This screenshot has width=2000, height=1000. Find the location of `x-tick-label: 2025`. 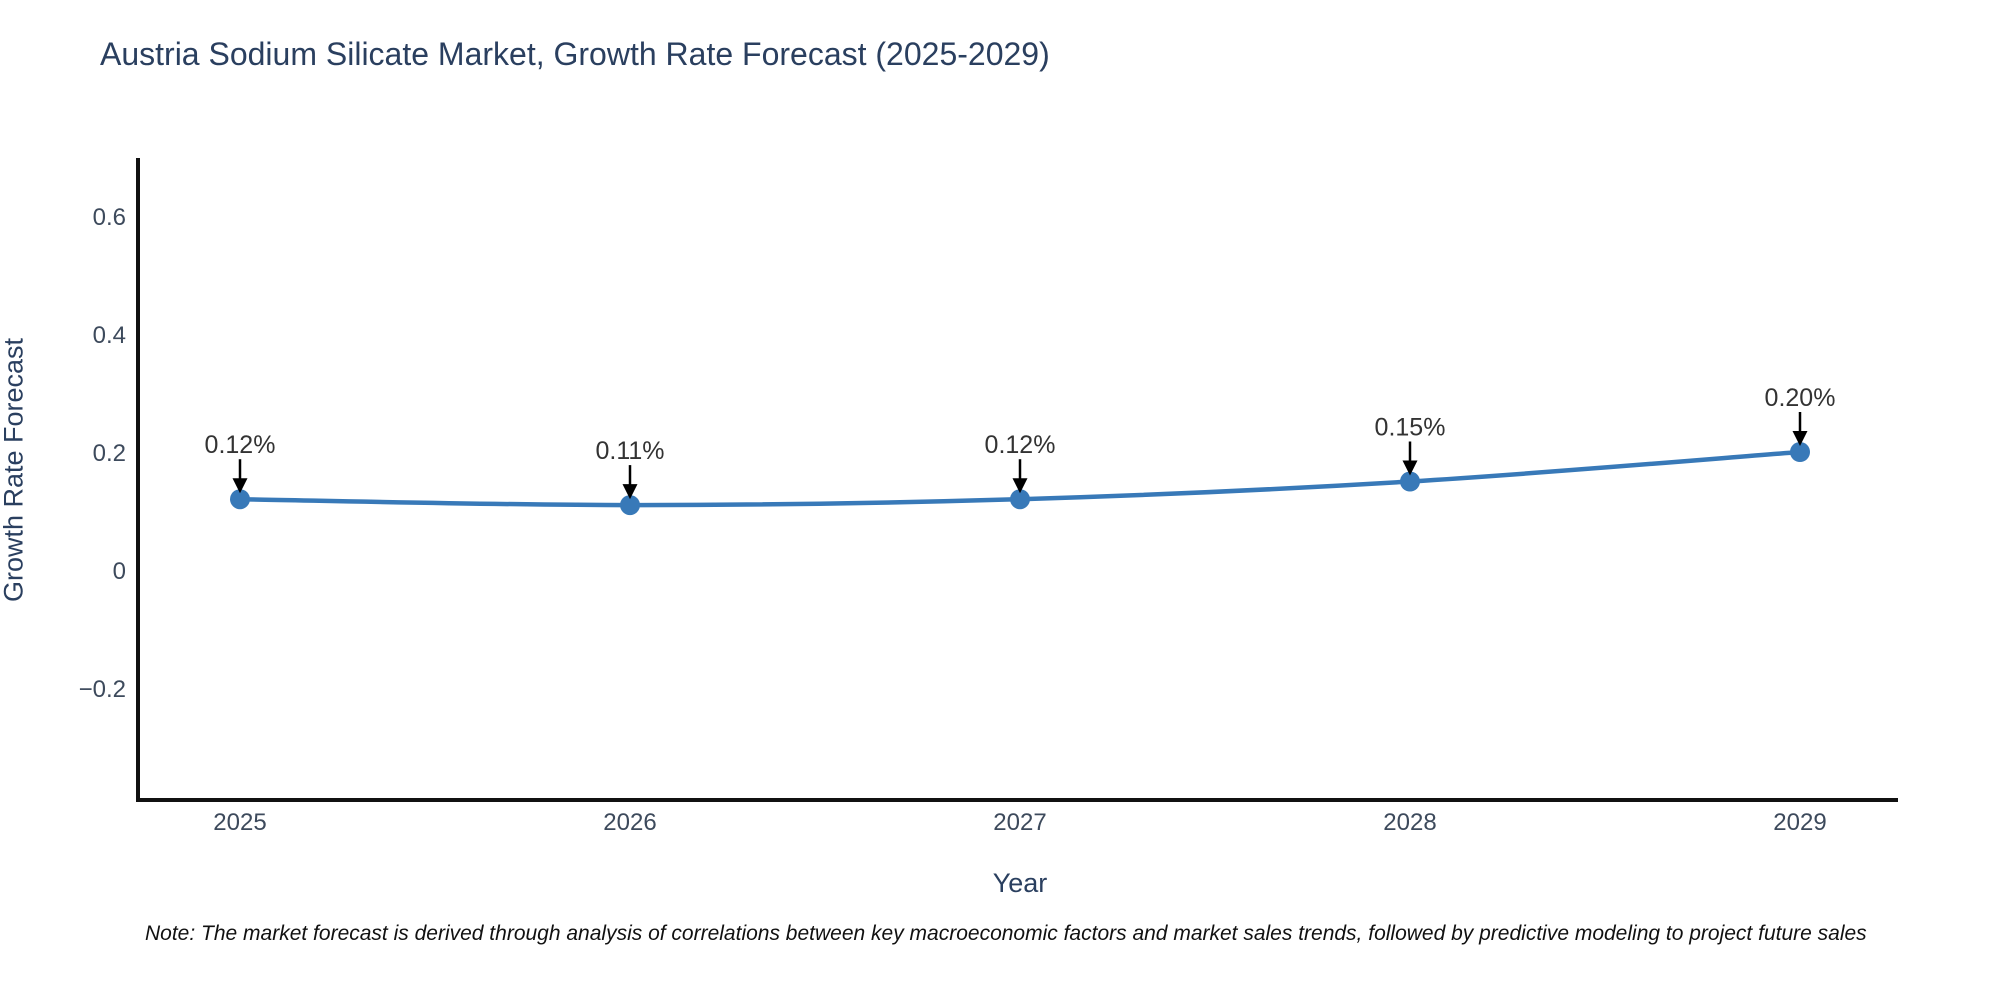

x-tick-label: 2025 is located at coordinates (239, 822).